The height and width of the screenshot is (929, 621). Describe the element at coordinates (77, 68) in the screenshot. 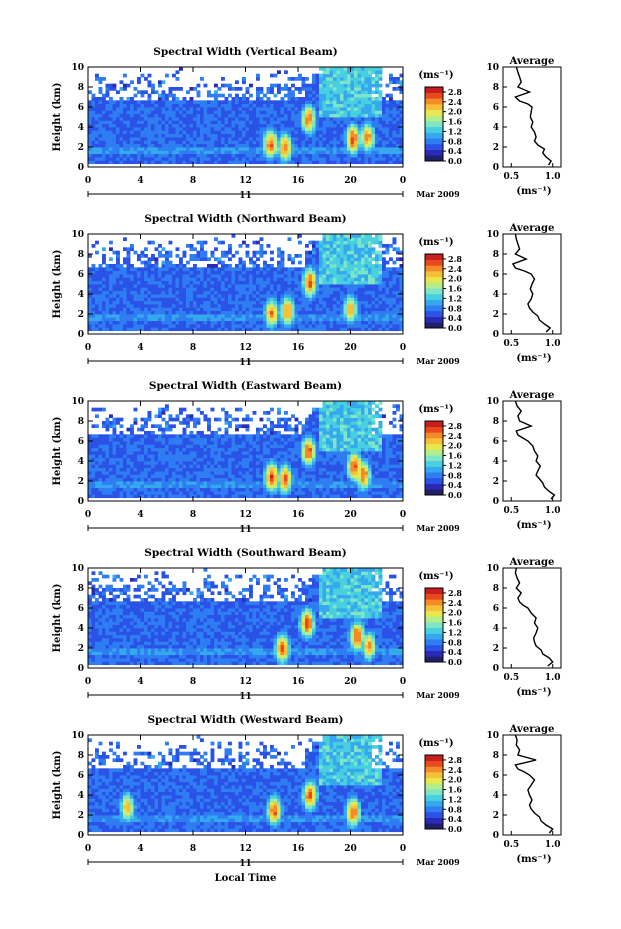

I see `y-tick-label: 10` at that location.